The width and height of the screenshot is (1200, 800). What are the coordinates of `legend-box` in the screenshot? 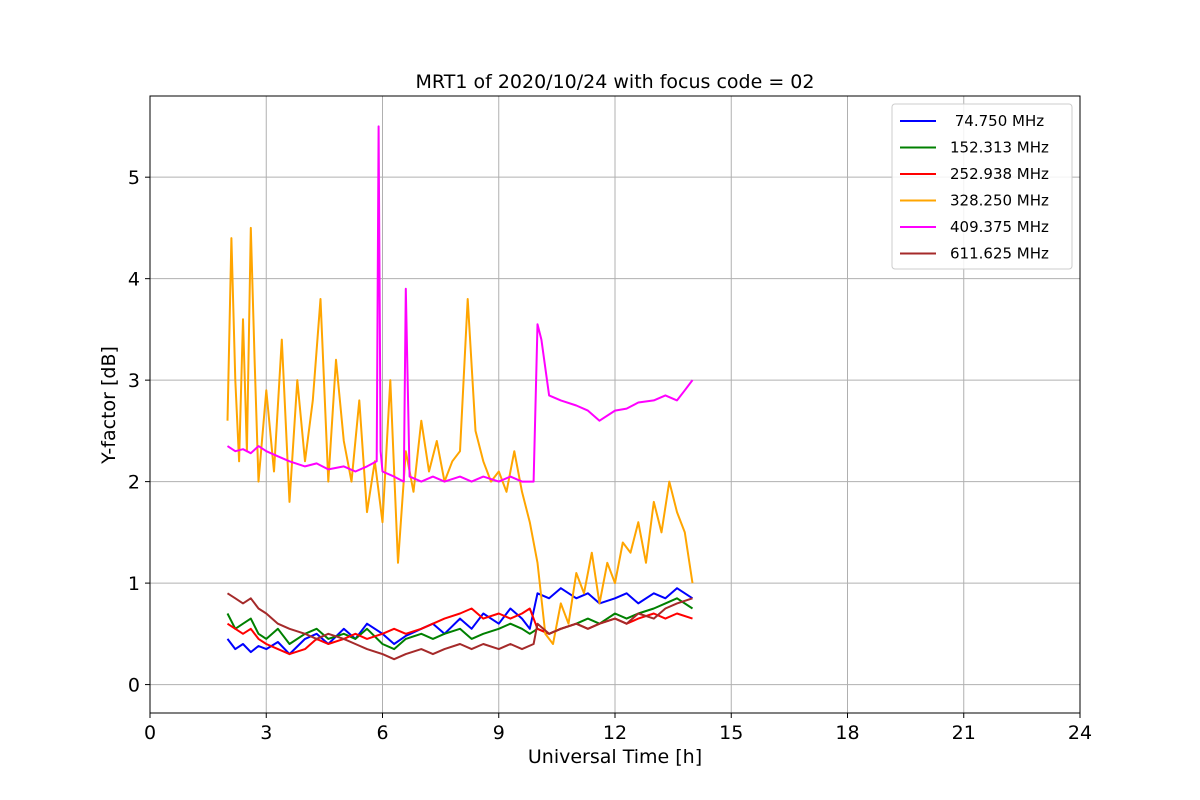 It's located at (982, 186).